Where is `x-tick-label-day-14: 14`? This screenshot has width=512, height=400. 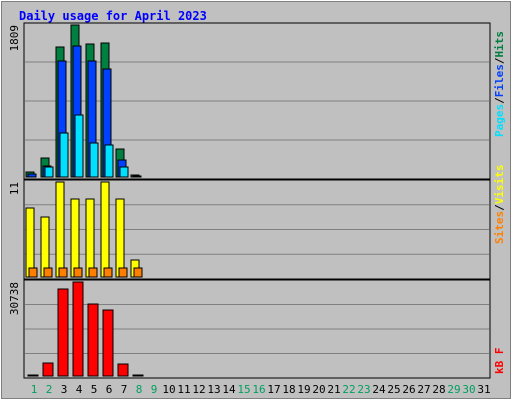
x-tick-label-day-14: 14 is located at coordinates (229, 389).